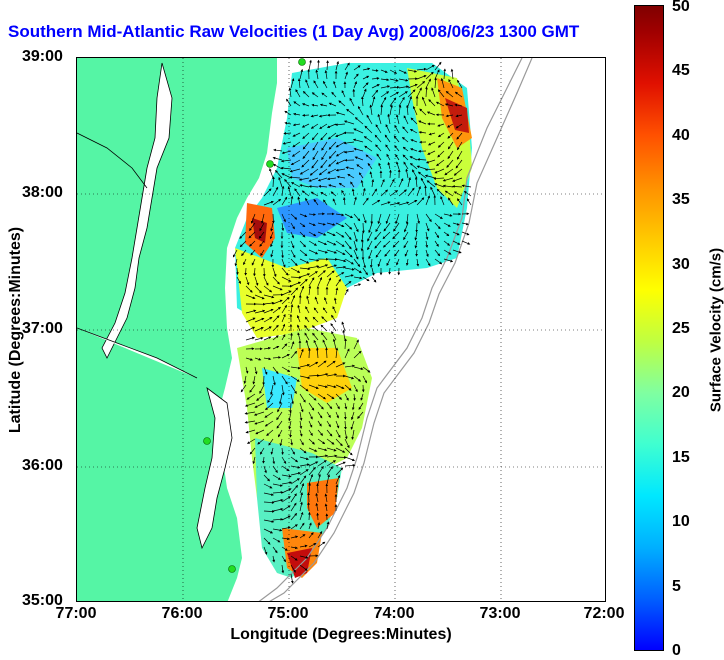 The width and height of the screenshot is (724, 660). What do you see at coordinates (42, 601) in the screenshot?
I see `y-tick: 35:00` at bounding box center [42, 601].